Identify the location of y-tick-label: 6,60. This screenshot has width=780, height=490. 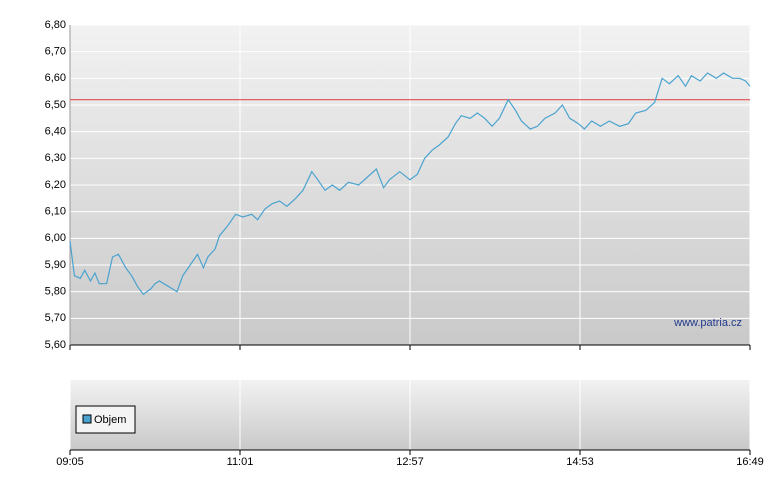
(55, 78).